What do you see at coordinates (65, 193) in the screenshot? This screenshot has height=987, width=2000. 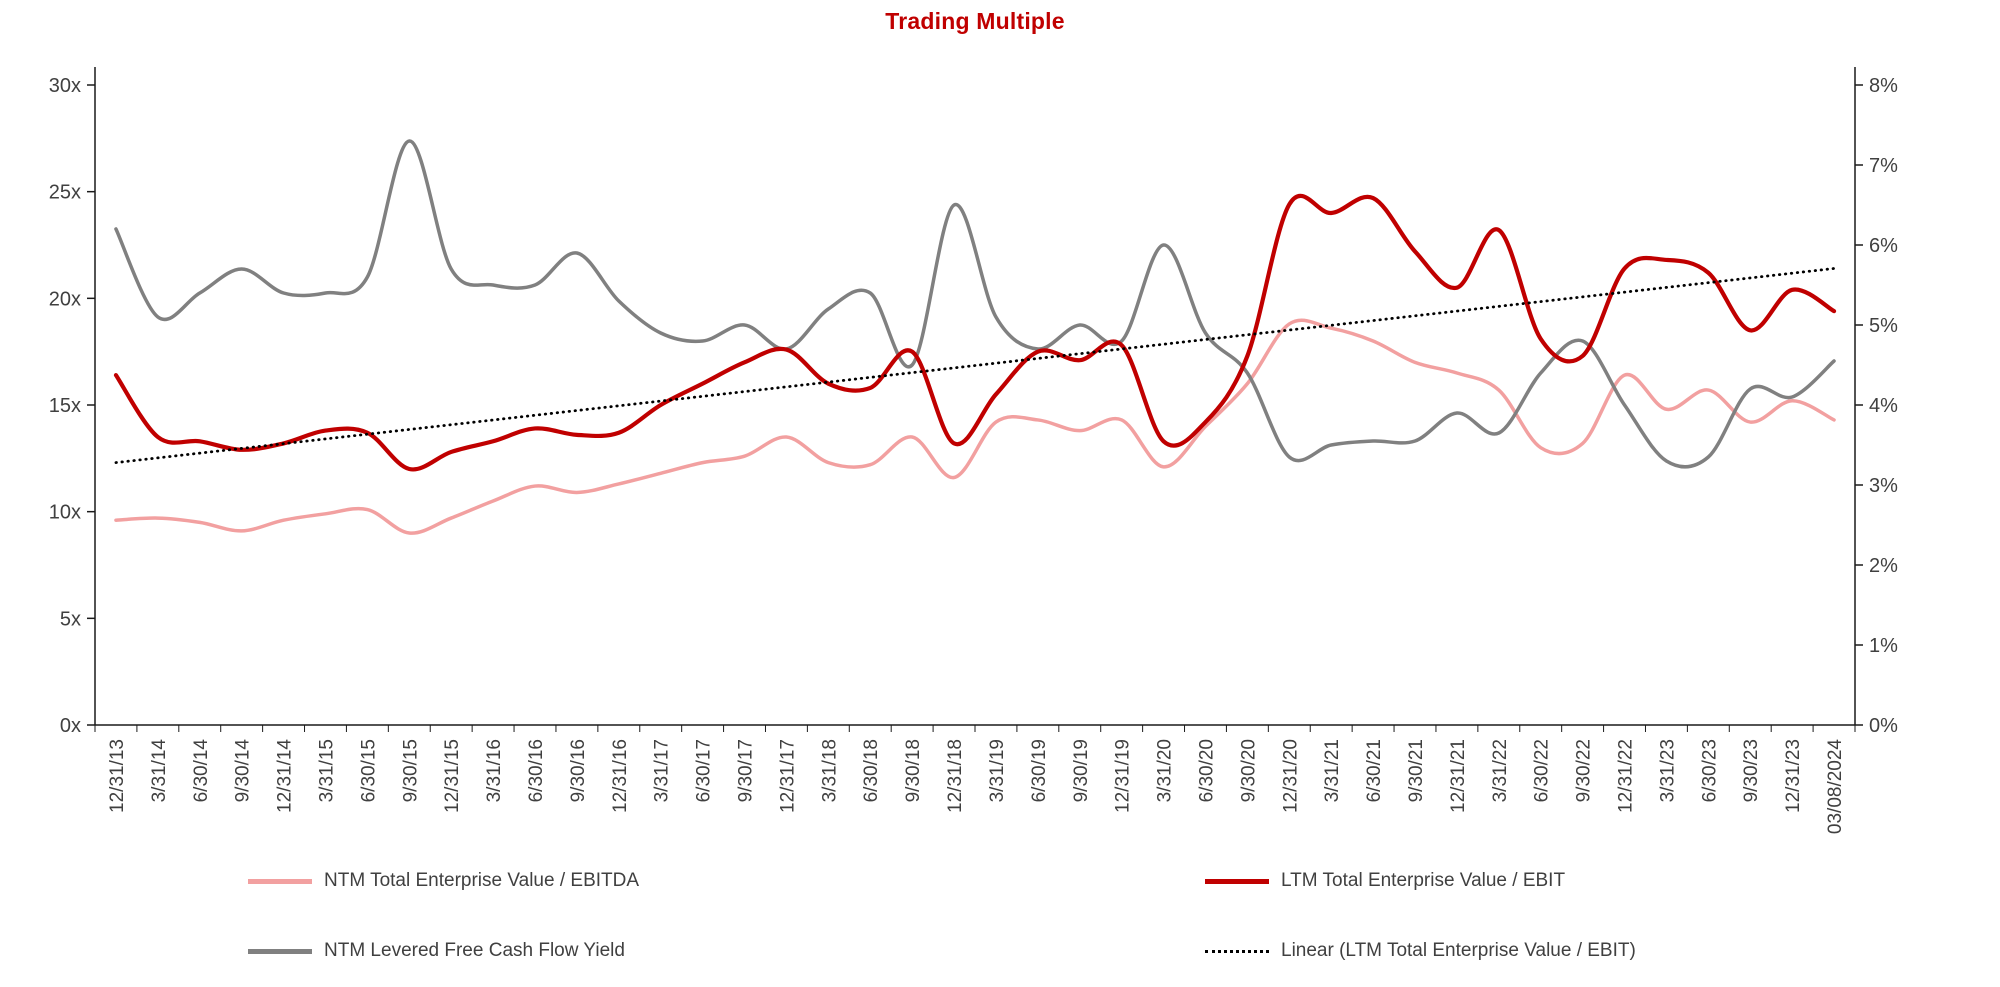 I see `left-axis-tick-label: 25x` at bounding box center [65, 193].